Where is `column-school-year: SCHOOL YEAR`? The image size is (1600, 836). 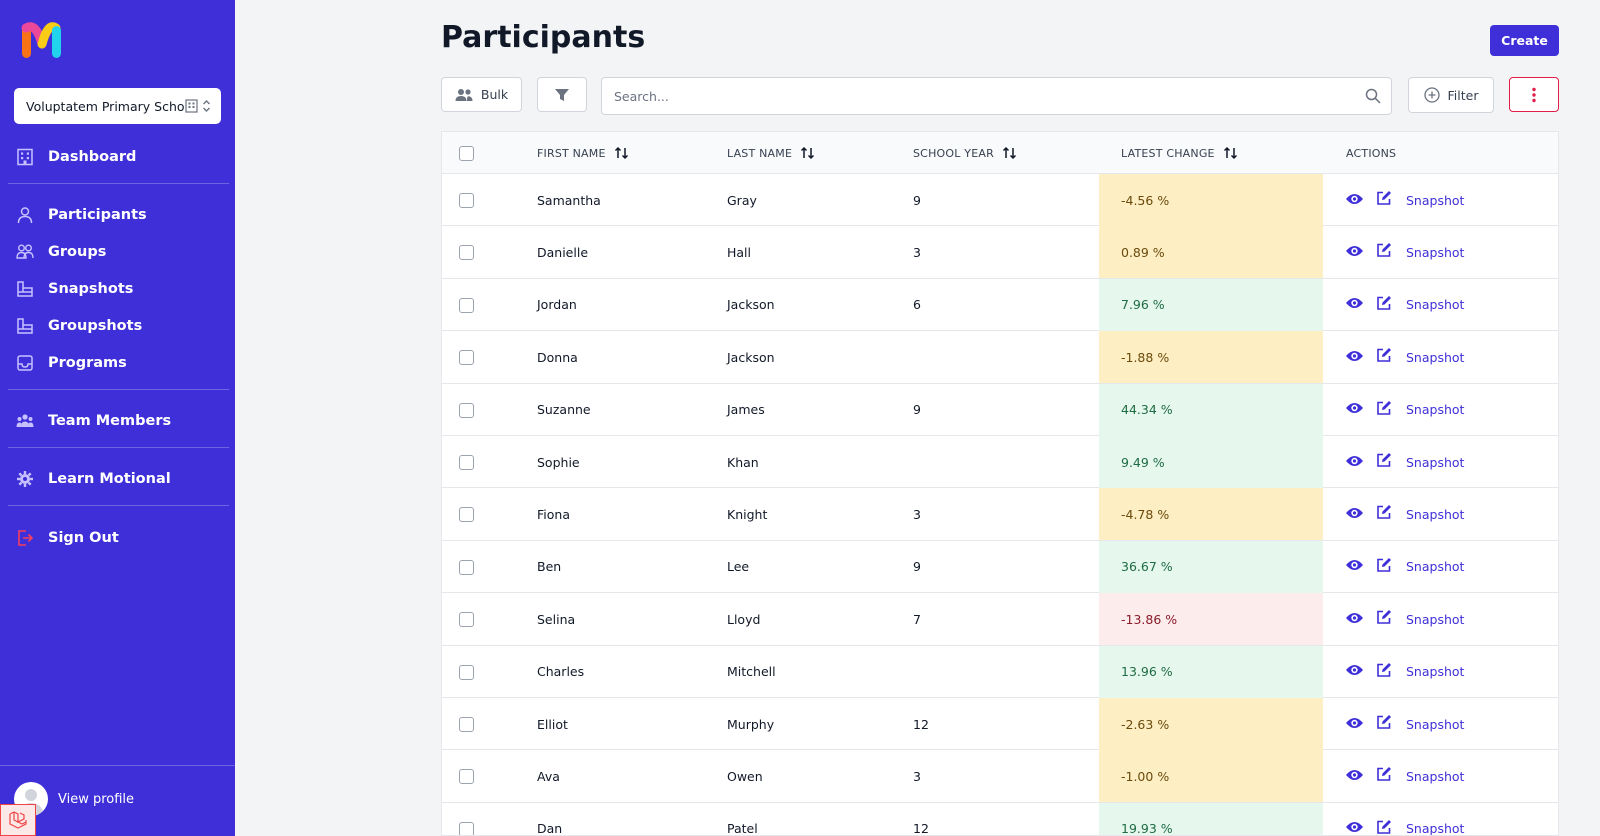 column-school-year: SCHOOL YEAR is located at coordinates (965, 153).